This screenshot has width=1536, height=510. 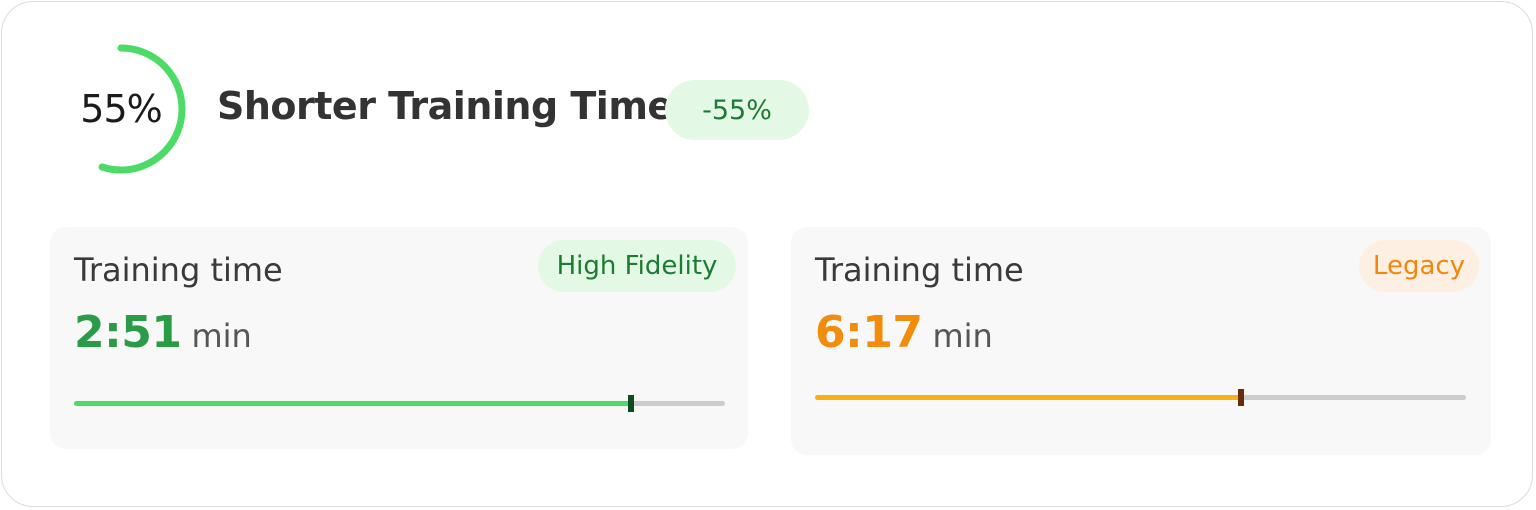 What do you see at coordinates (1419, 266) in the screenshot?
I see `legacy-badge: Legacy` at bounding box center [1419, 266].